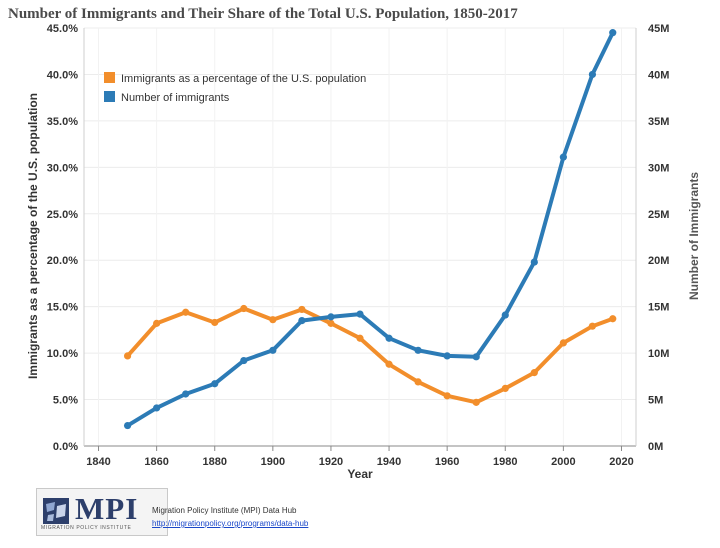 The image size is (720, 548). What do you see at coordinates (655, 447) in the screenshot?
I see `y-tick-right: 0M` at bounding box center [655, 447].